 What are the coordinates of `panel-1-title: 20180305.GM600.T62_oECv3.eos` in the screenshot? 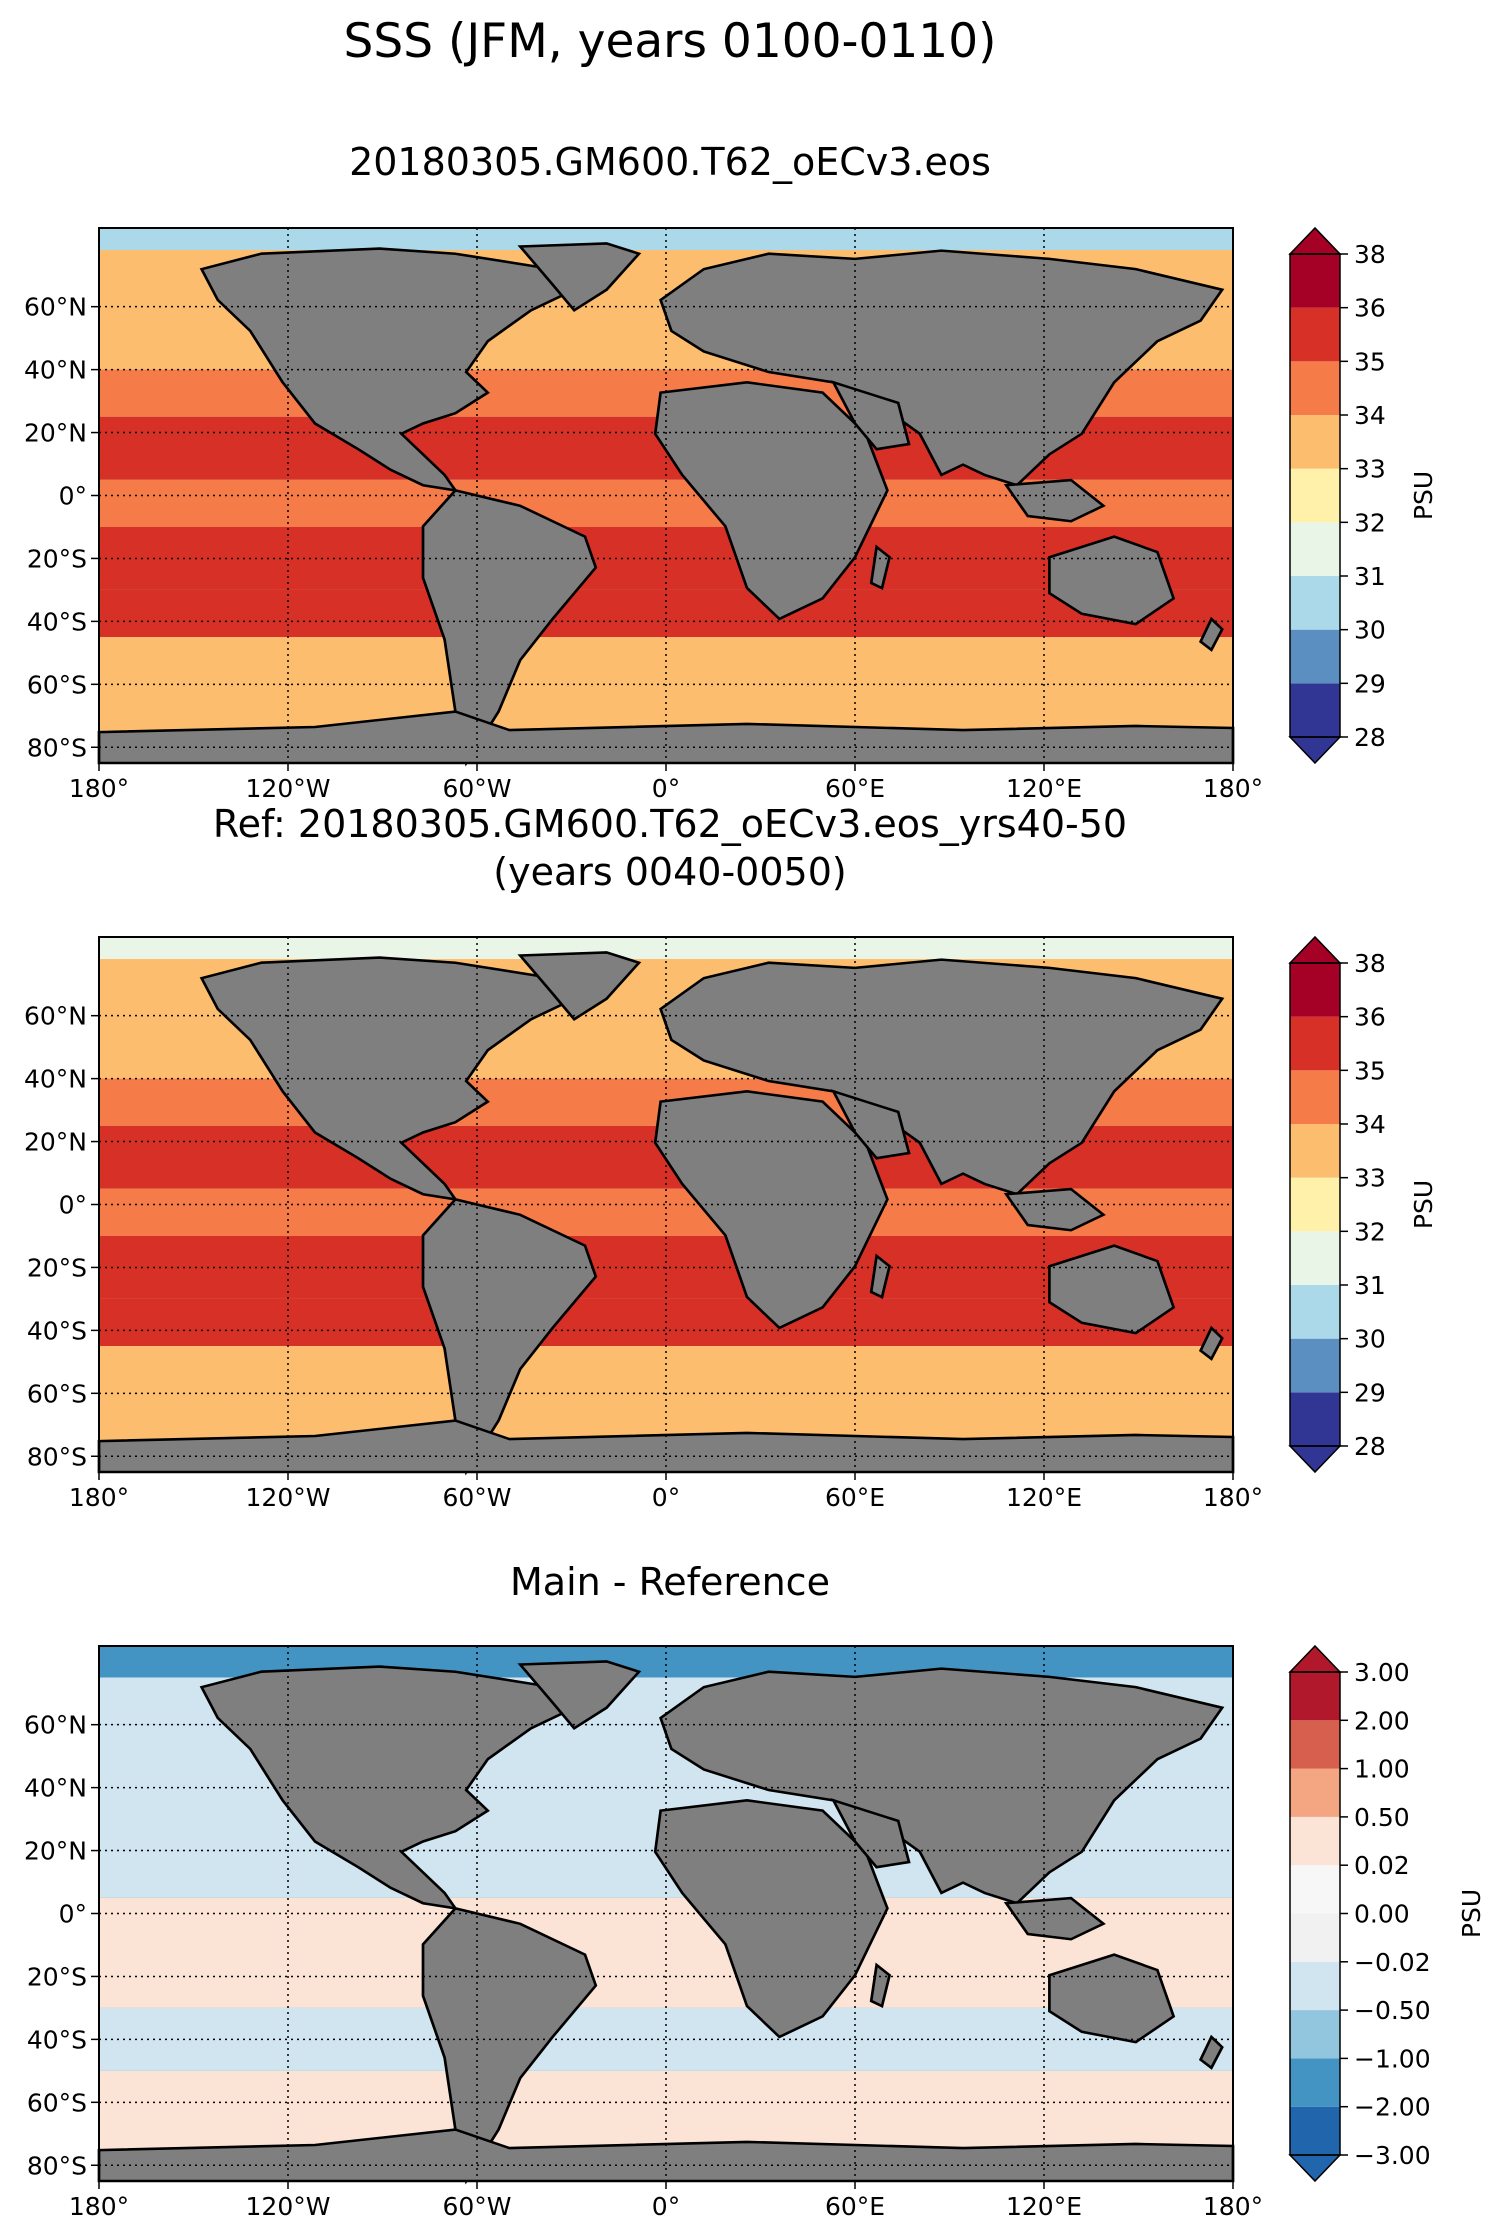 It's located at (670, 162).